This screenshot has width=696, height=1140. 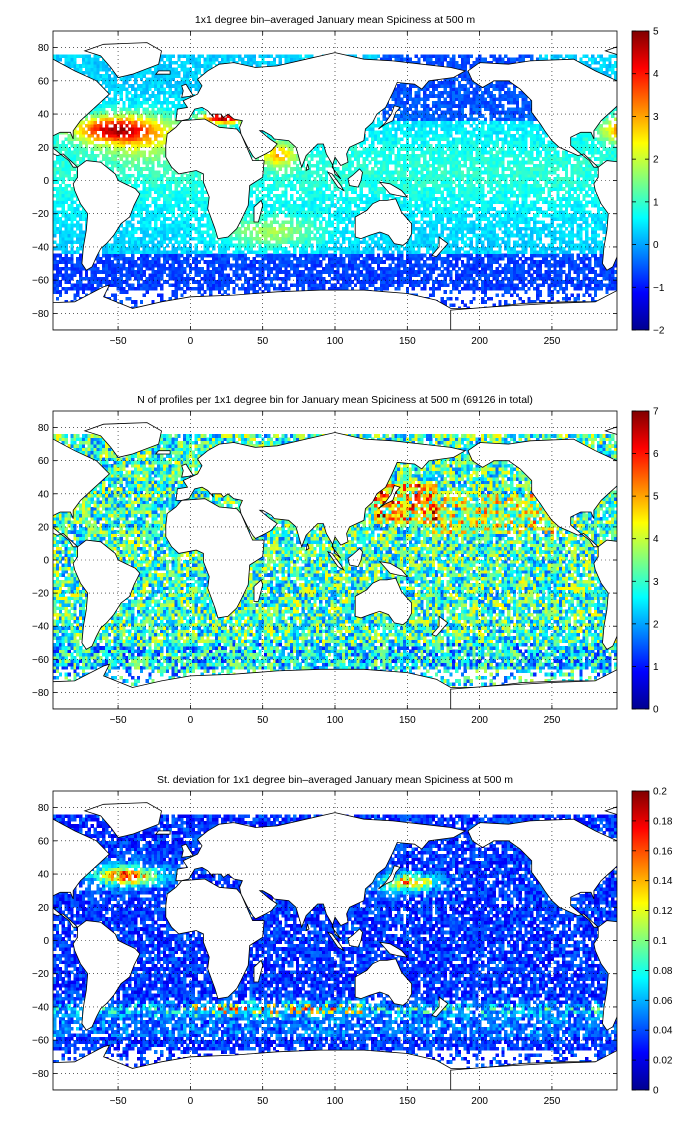 What do you see at coordinates (656, 412) in the screenshot?
I see `colorbar-tick-label: 7` at bounding box center [656, 412].